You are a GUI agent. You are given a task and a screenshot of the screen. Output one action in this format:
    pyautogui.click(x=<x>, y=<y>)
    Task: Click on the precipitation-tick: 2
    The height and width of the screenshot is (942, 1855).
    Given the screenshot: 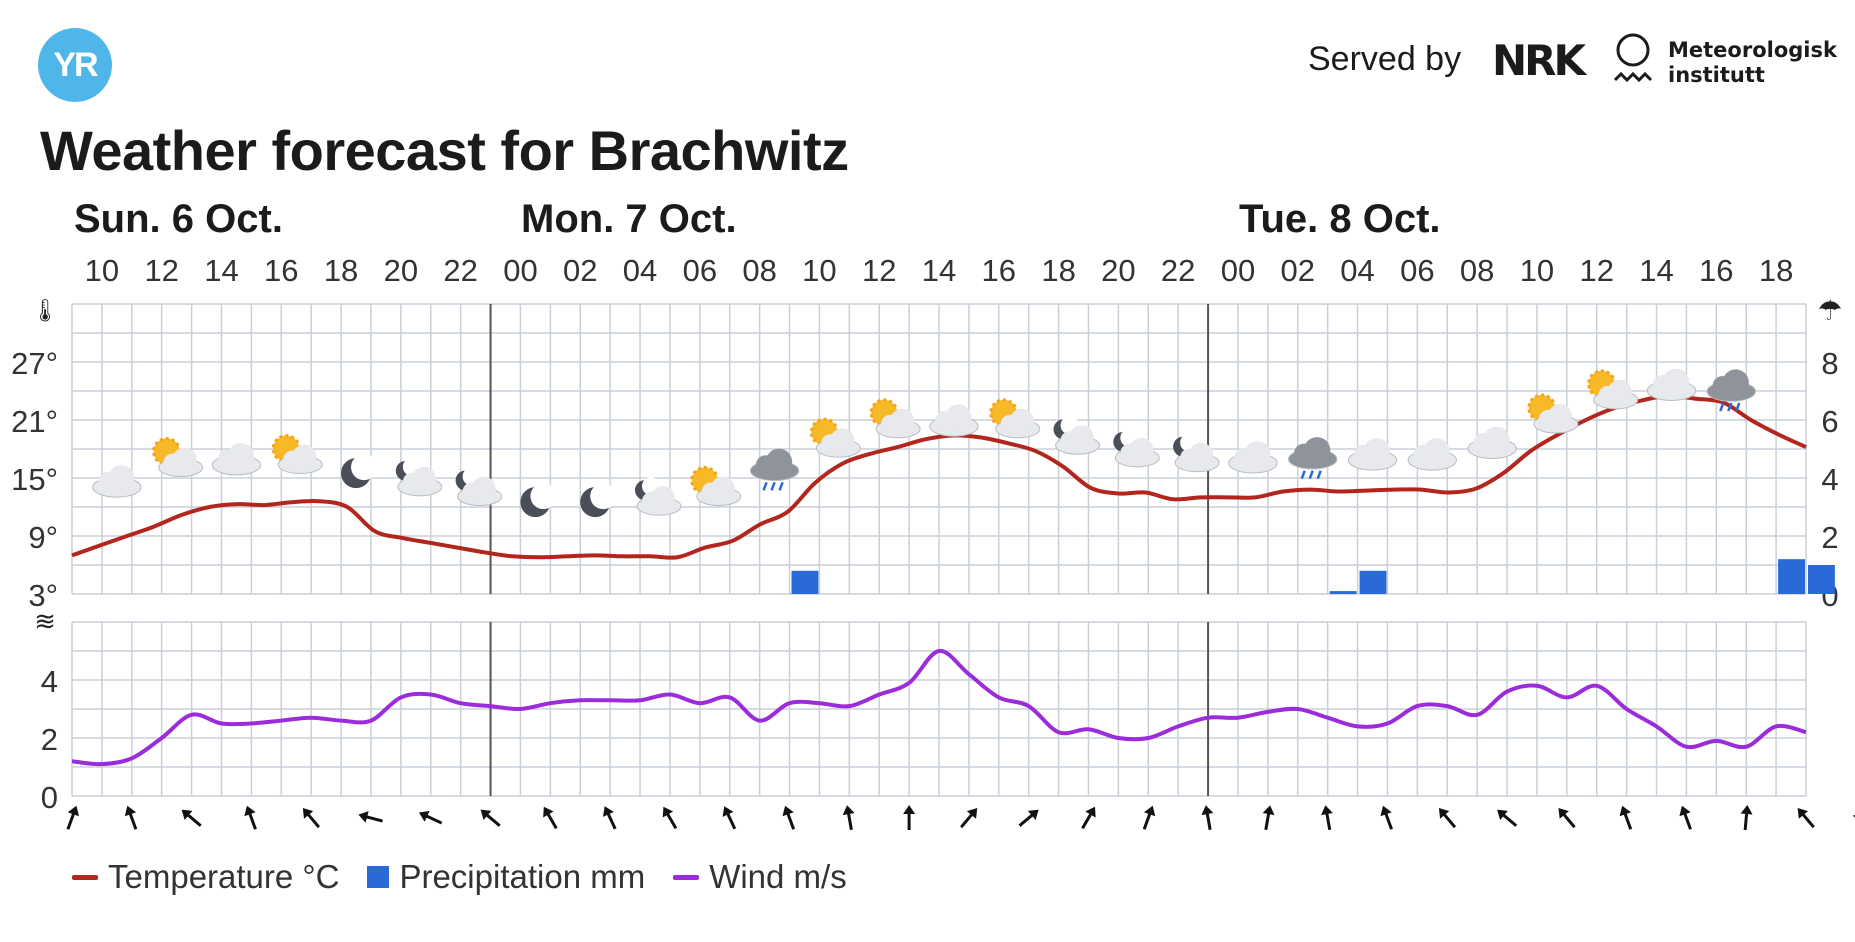 What is the action you would take?
    pyautogui.click(x=1829, y=537)
    